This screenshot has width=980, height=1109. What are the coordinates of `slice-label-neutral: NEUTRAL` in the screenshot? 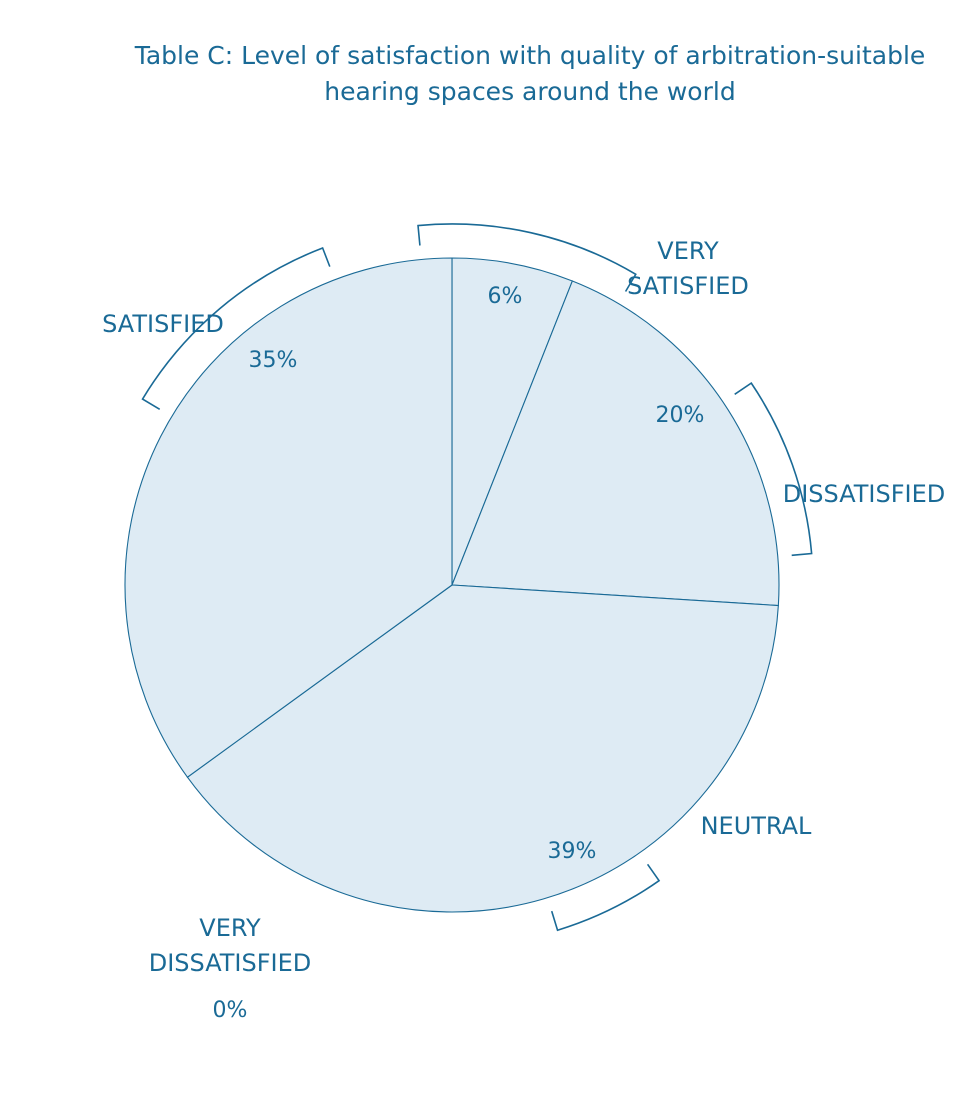 It's located at (756, 826).